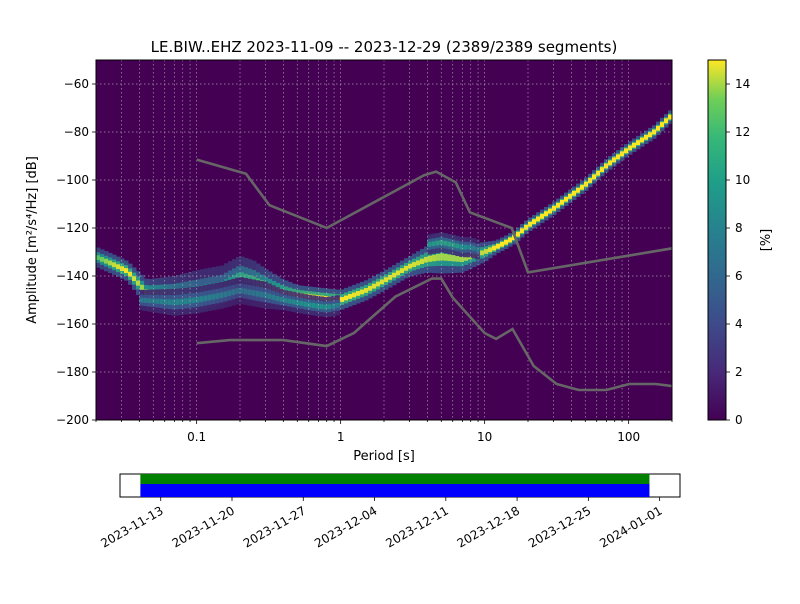 This screenshot has height=604, width=800. What do you see at coordinates (739, 324) in the screenshot?
I see `colorbar-tick-label: 4` at bounding box center [739, 324].